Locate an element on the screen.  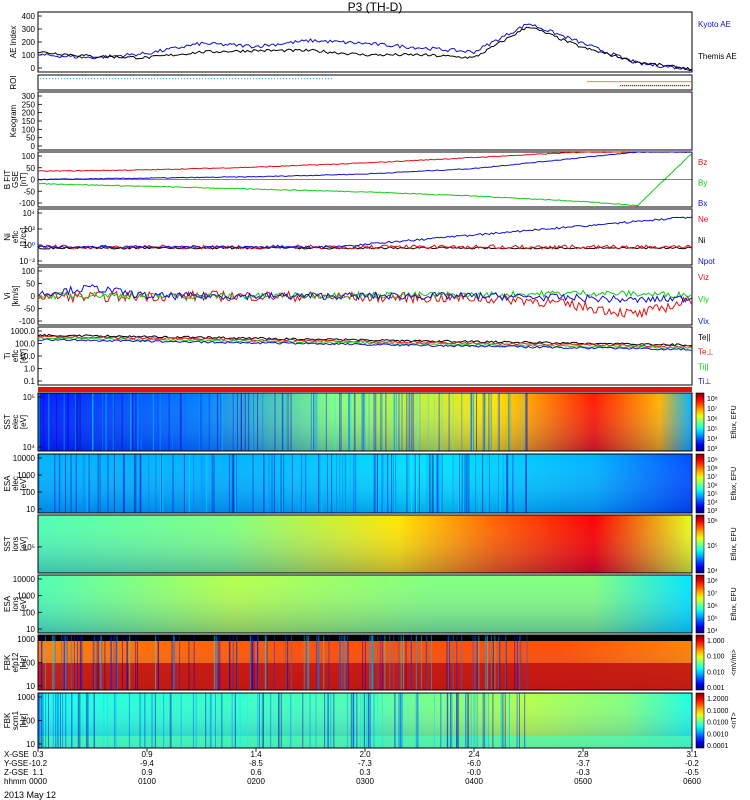
xtick-label: -0.2 is located at coordinates (692, 763).